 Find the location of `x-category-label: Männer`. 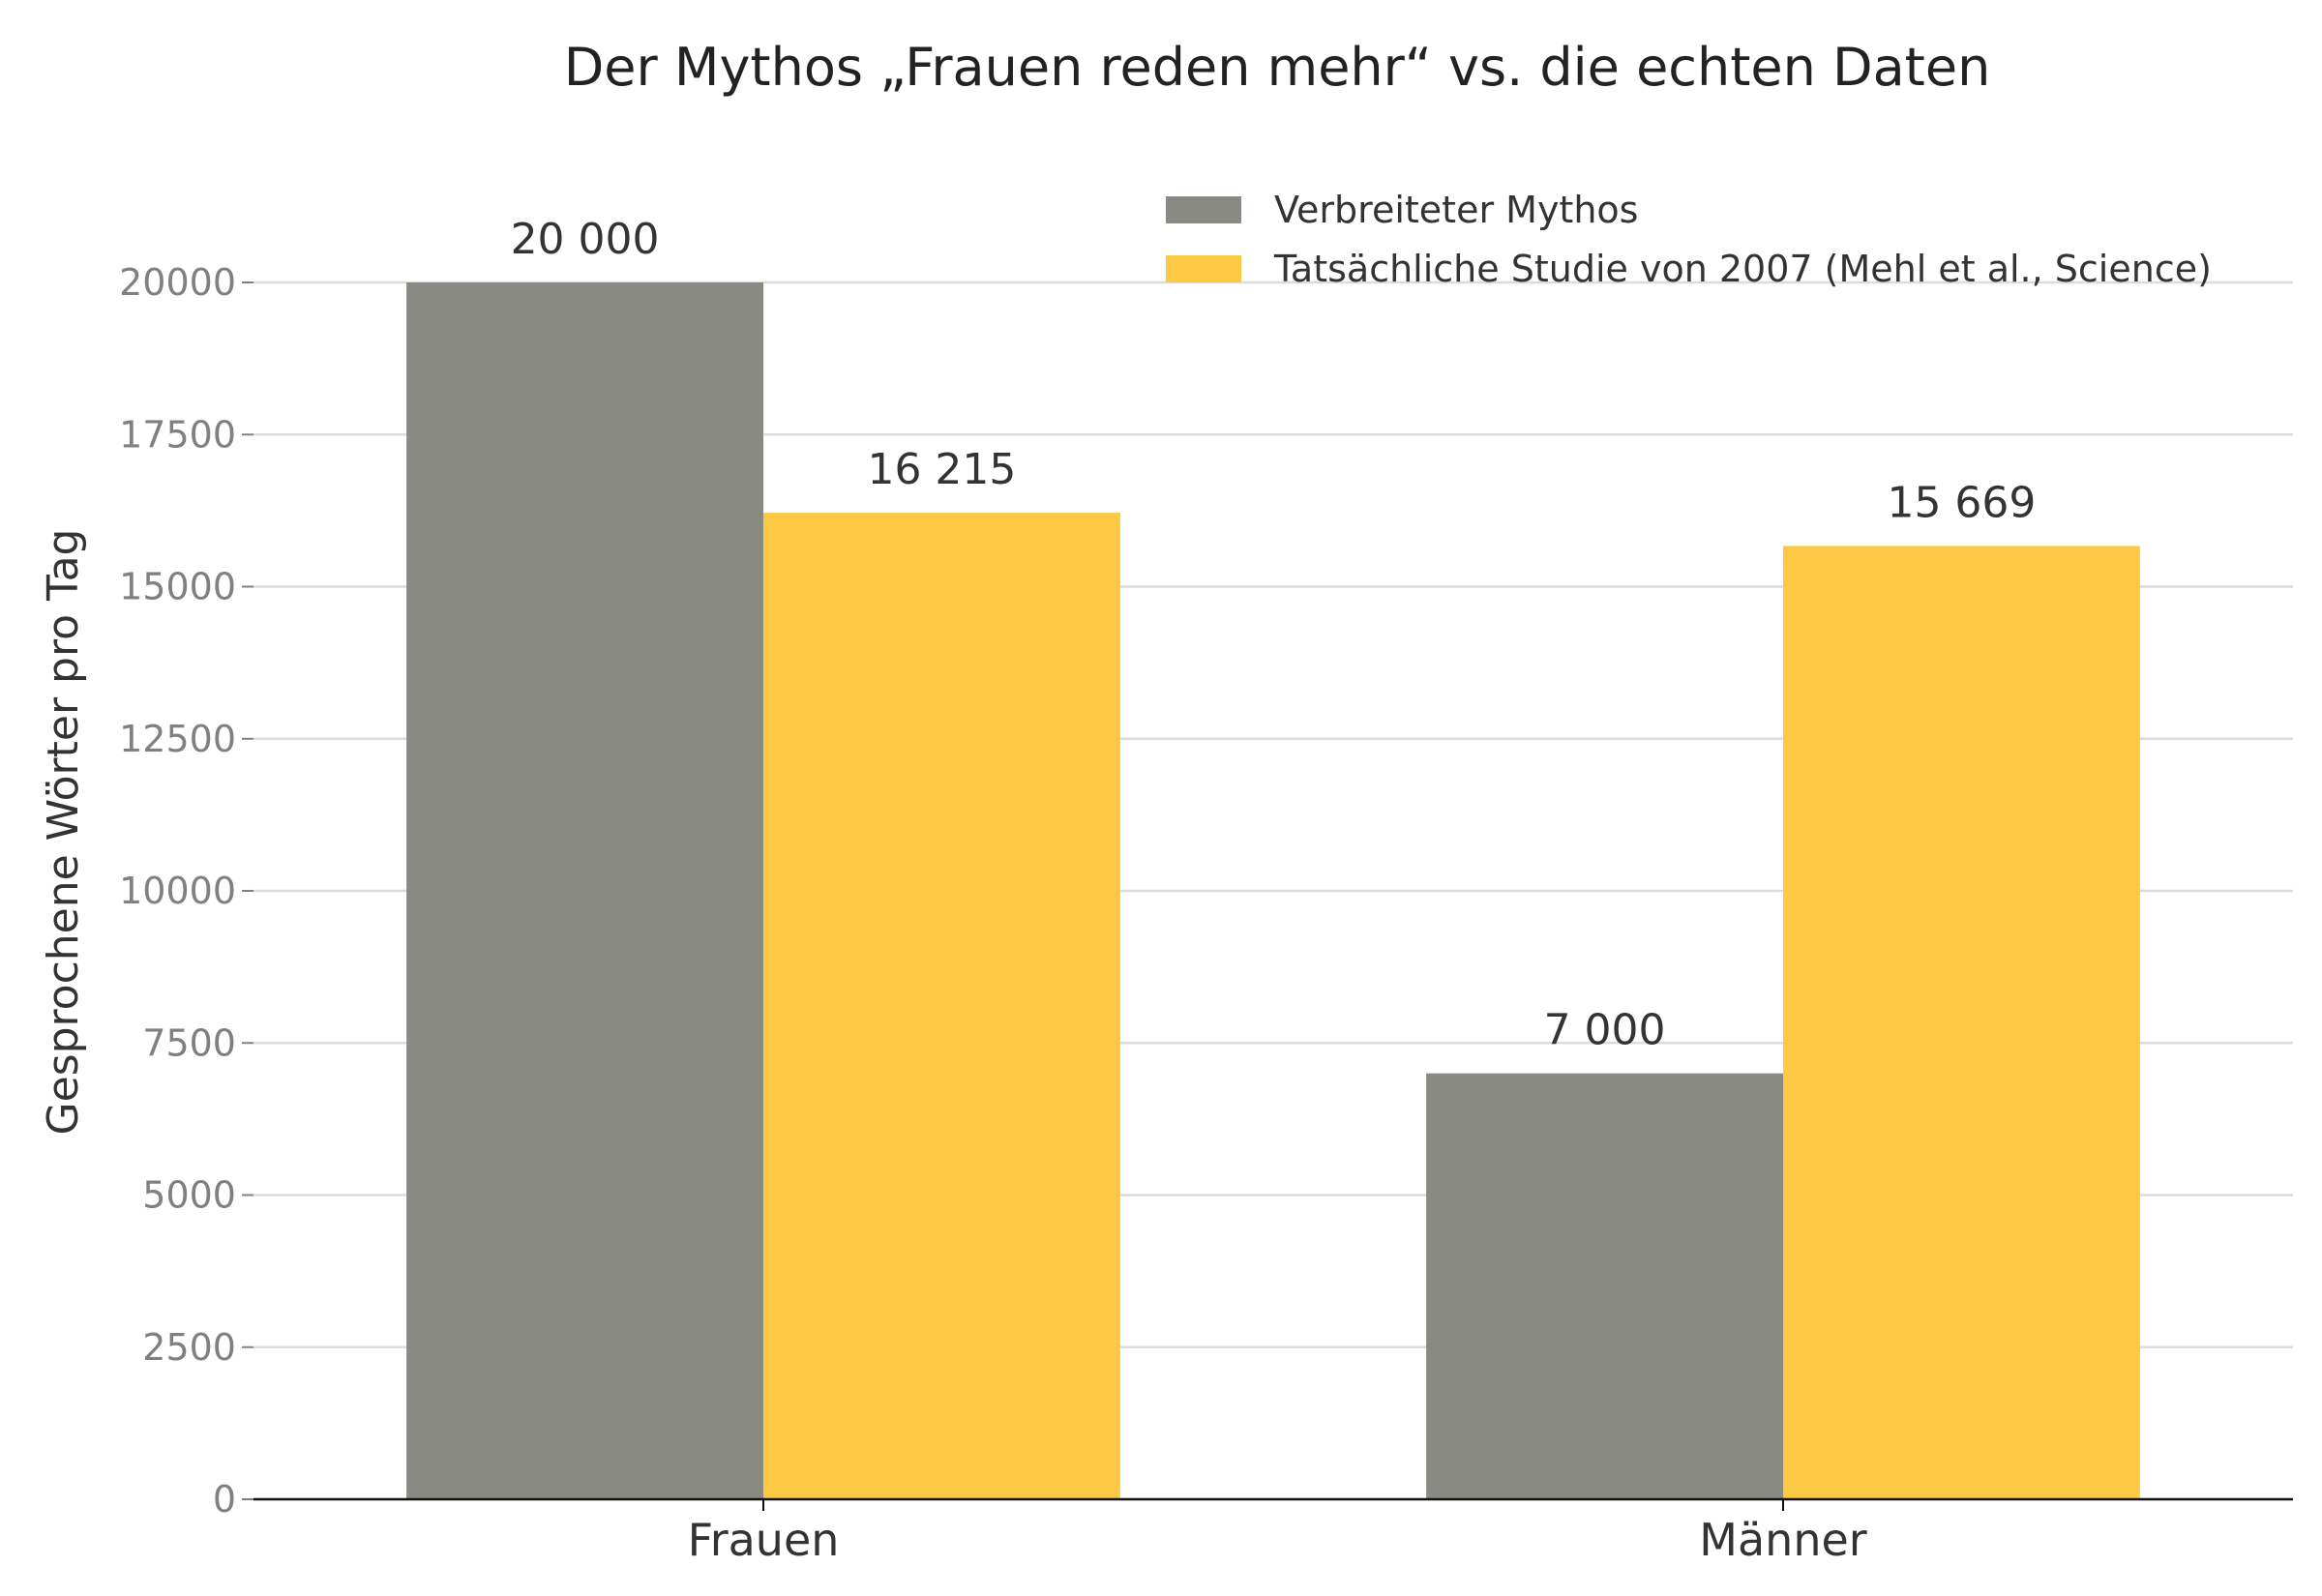

x-category-label: Männer is located at coordinates (1782, 1540).